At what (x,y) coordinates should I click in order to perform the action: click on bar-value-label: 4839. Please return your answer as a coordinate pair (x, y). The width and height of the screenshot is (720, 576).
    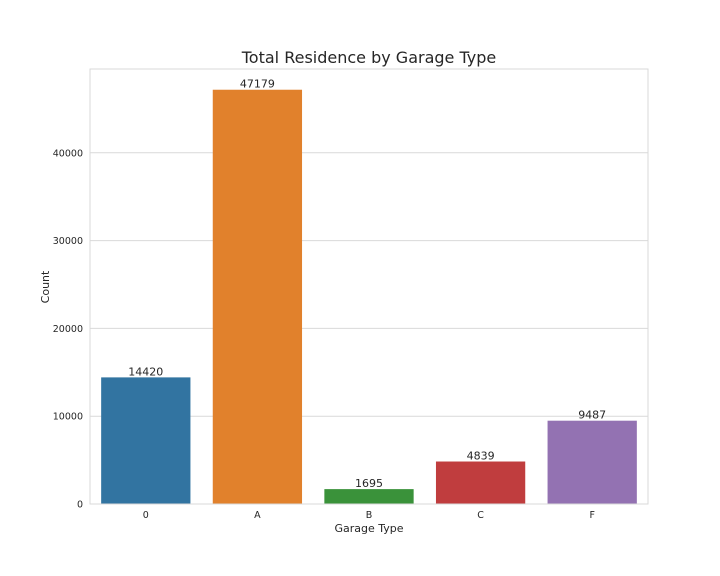
    Looking at the image, I should click on (481, 456).